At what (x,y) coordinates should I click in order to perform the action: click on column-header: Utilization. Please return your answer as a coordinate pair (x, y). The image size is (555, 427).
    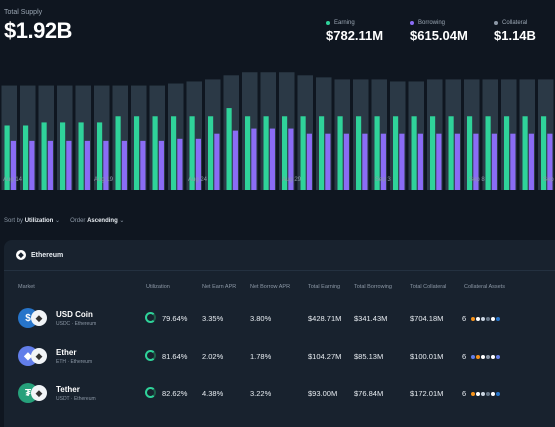
    Looking at the image, I should click on (158, 287).